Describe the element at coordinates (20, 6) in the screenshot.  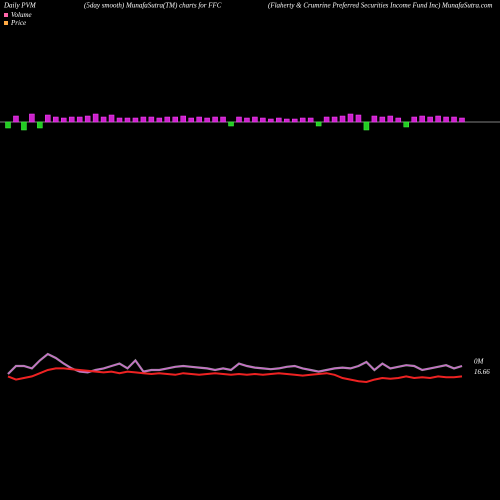
I see `chart-title: Daily PVM` at that location.